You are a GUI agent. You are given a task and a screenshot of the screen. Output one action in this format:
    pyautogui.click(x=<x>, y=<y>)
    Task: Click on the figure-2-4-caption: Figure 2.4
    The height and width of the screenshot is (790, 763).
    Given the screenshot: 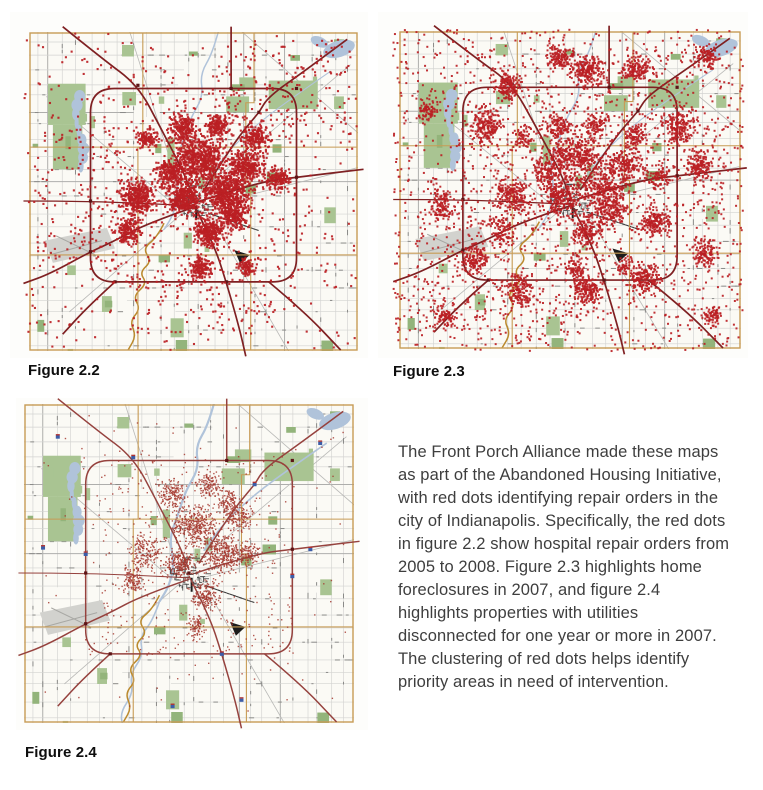 What is the action you would take?
    pyautogui.click(x=61, y=752)
    